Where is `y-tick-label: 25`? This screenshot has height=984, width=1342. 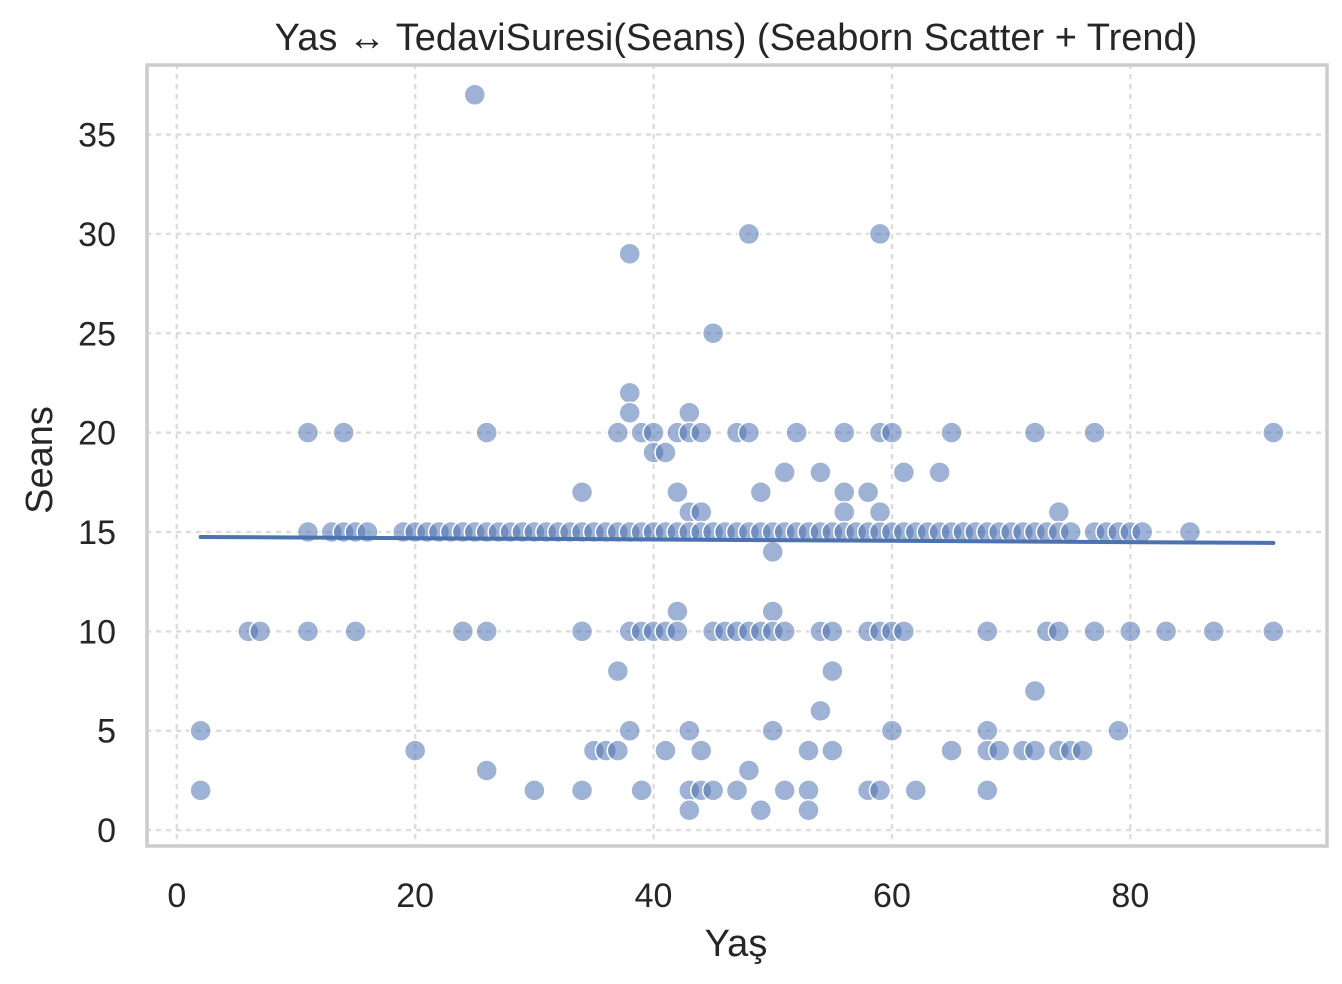 y-tick-label: 25 is located at coordinates (97, 334).